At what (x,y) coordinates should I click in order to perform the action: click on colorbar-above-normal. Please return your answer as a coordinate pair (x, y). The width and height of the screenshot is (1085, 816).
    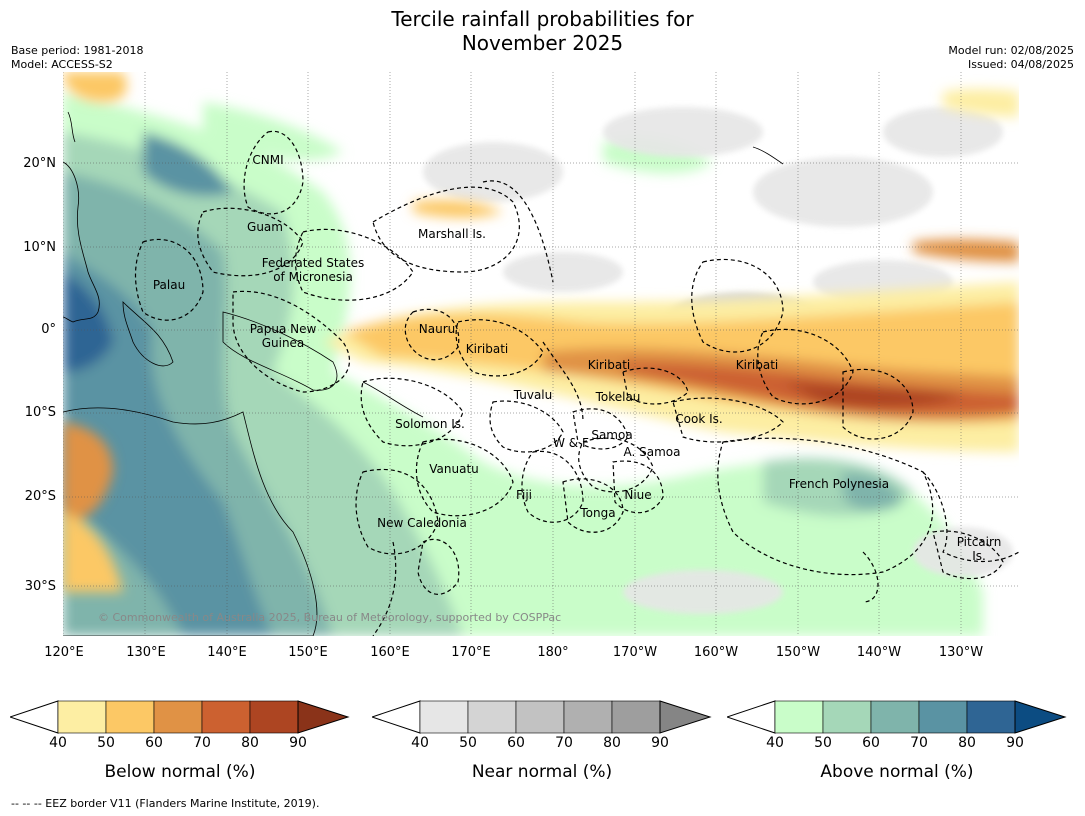
    Looking at the image, I should click on (897, 717).